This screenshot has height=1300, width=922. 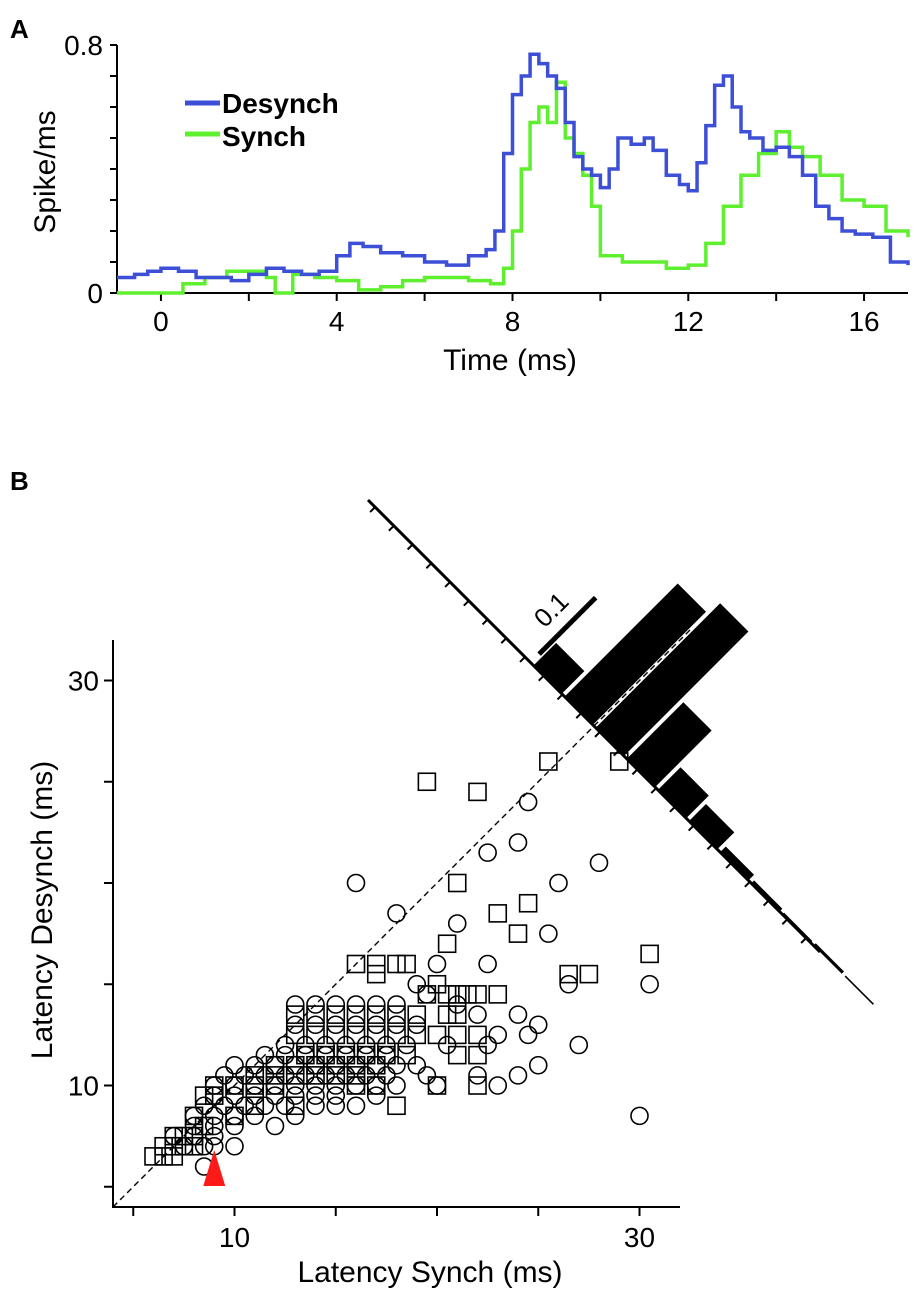 I want to click on legend-desynch-label: Desynch, so click(x=280, y=103).